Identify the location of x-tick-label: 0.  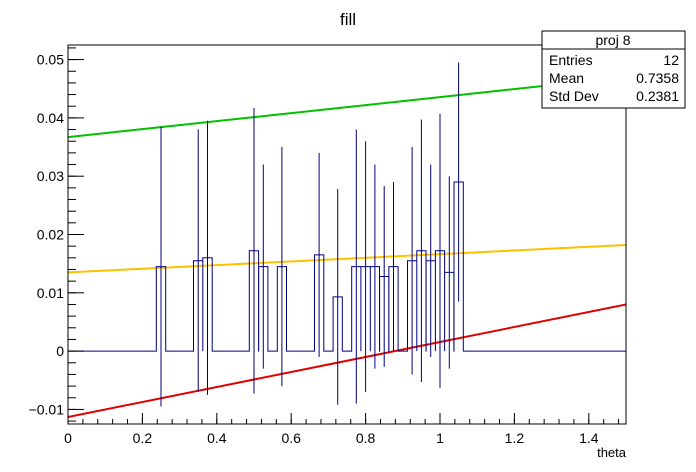
(68, 438).